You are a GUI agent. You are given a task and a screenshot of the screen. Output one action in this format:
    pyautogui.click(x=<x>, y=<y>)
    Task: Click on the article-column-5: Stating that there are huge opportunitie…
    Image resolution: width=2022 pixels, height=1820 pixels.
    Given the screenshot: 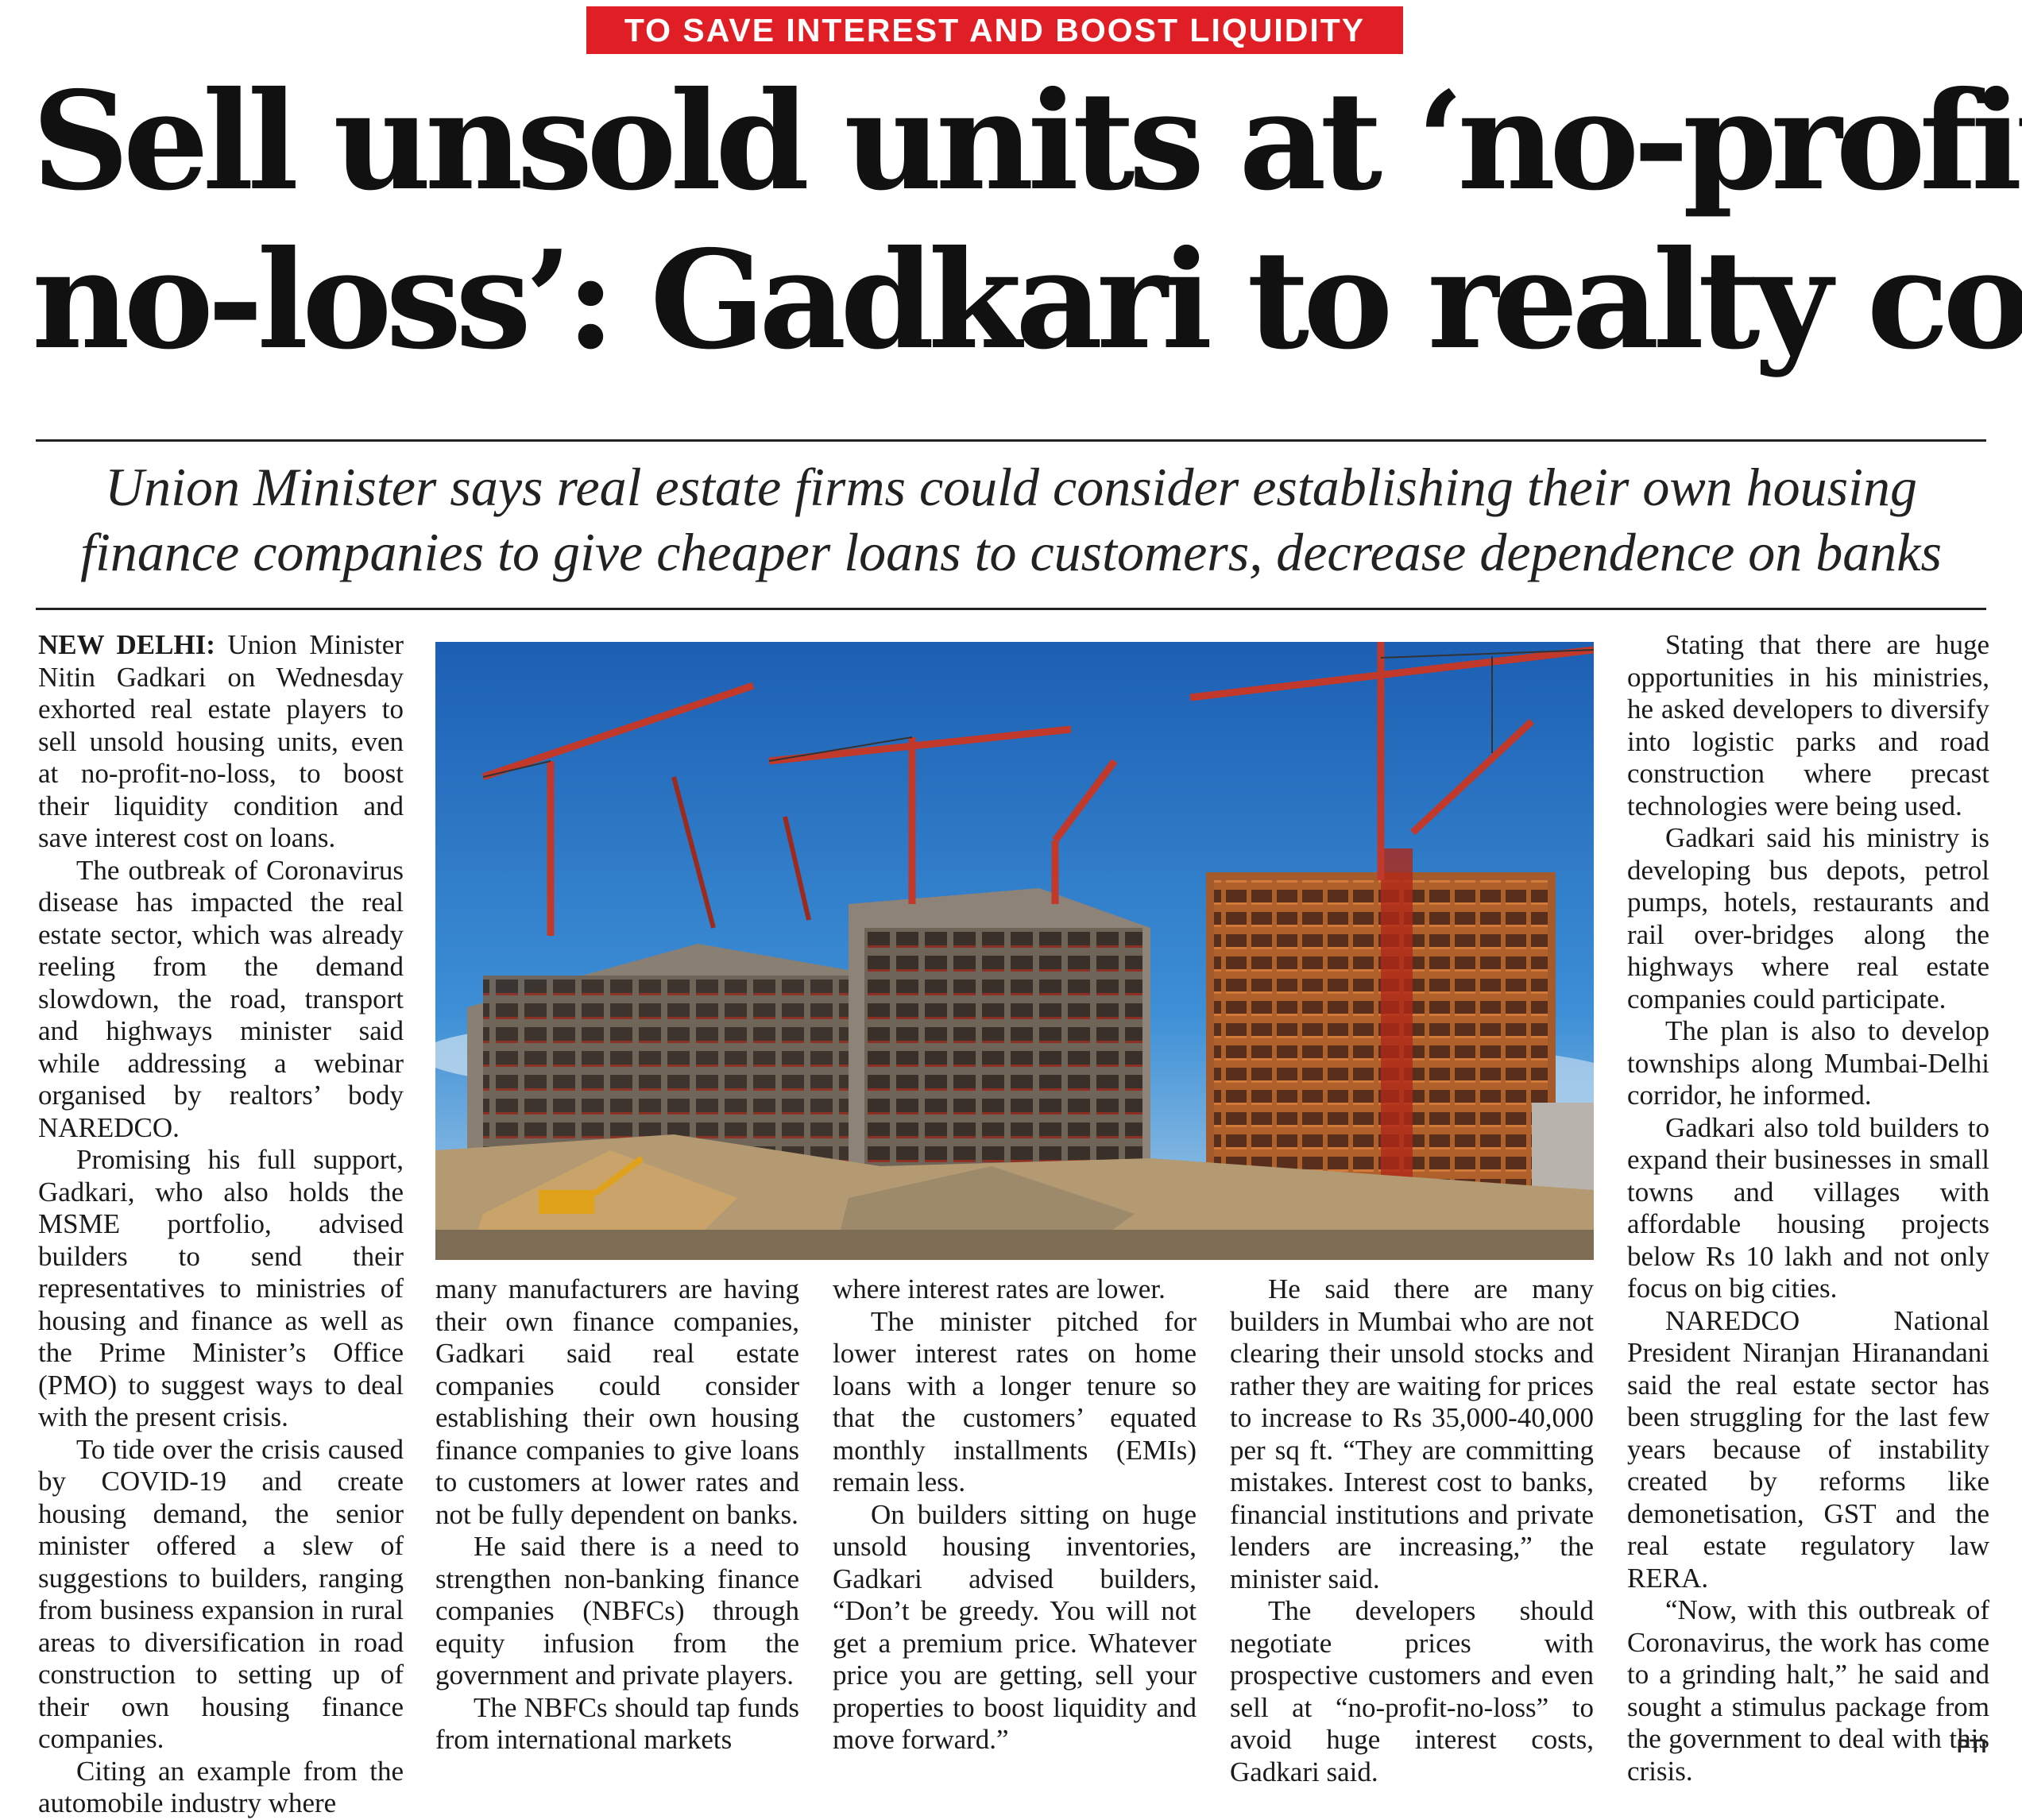 What is the action you would take?
    pyautogui.click(x=1808, y=1208)
    